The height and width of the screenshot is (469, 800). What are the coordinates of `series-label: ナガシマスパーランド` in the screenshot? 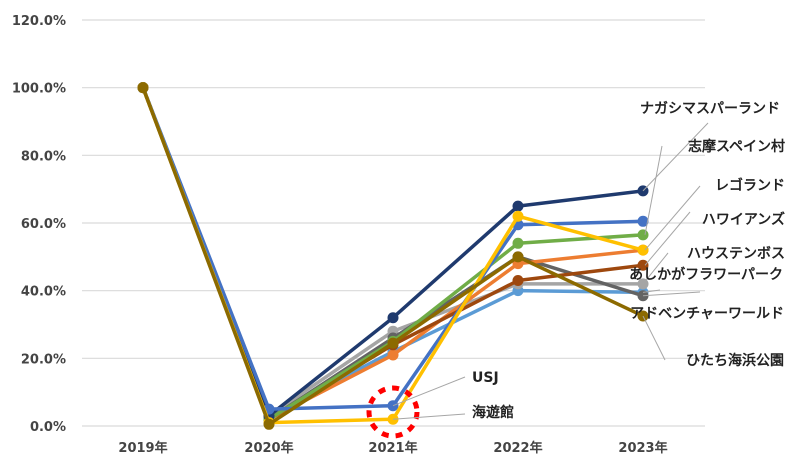 It's located at (710, 109).